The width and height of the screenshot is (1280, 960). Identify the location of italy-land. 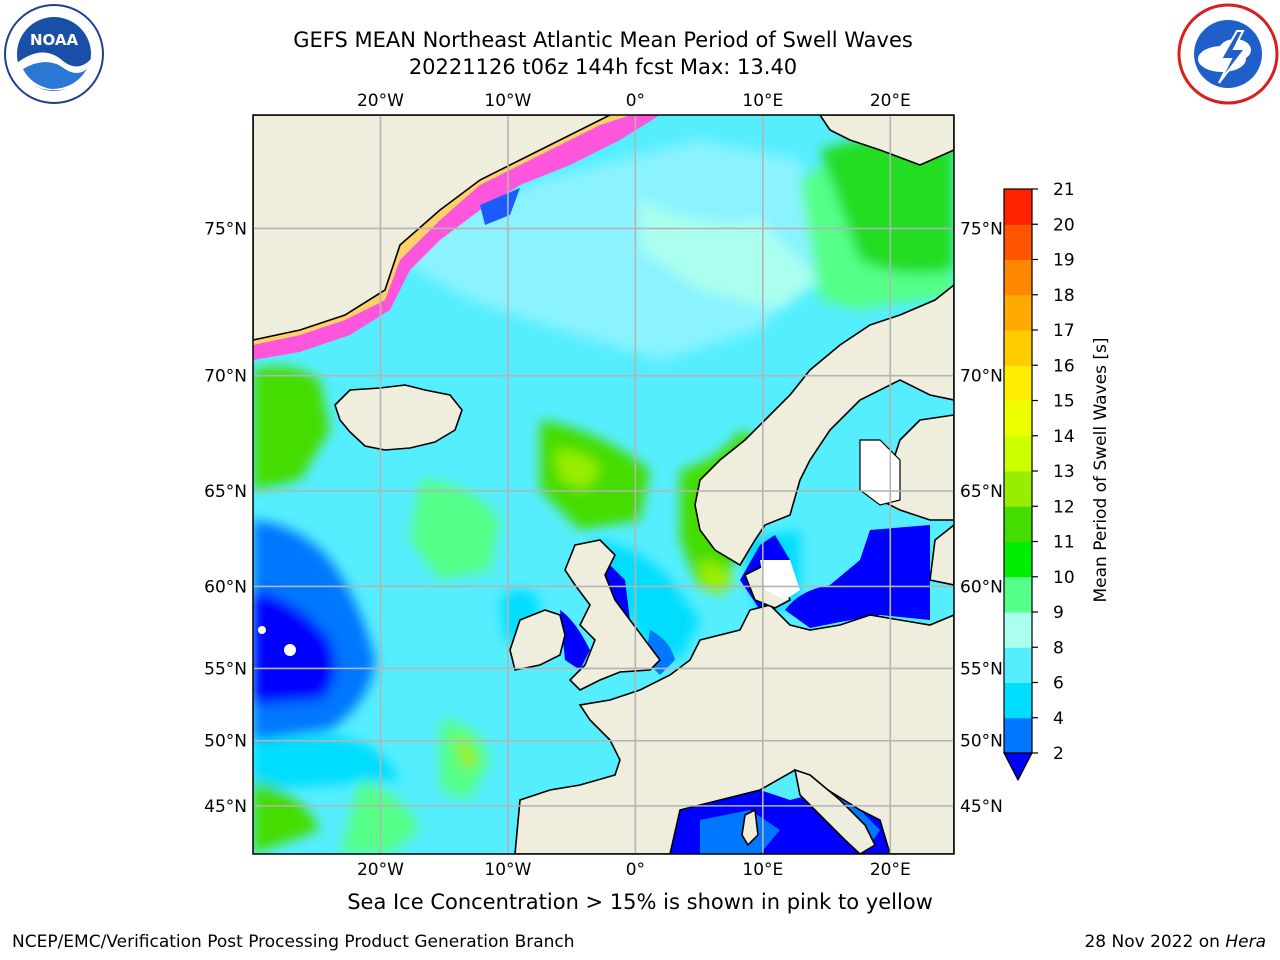
(835, 811).